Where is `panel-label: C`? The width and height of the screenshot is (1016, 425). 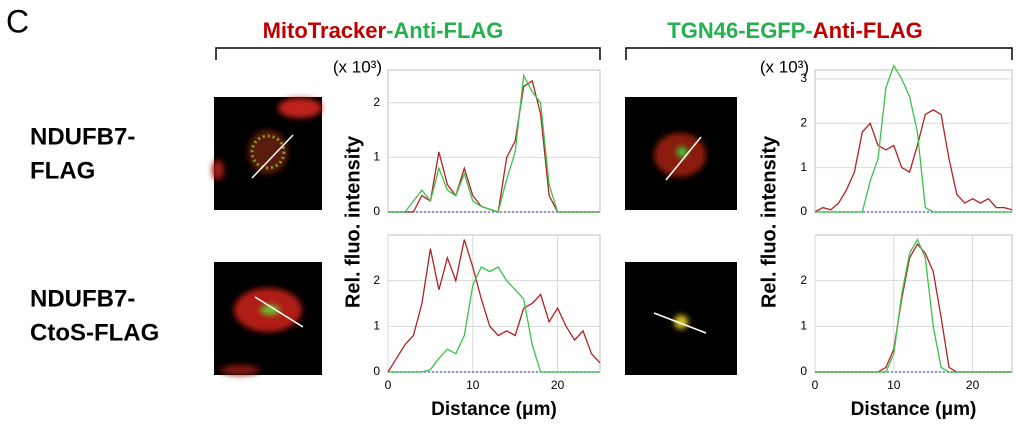
panel-label: C is located at coordinates (17, 21).